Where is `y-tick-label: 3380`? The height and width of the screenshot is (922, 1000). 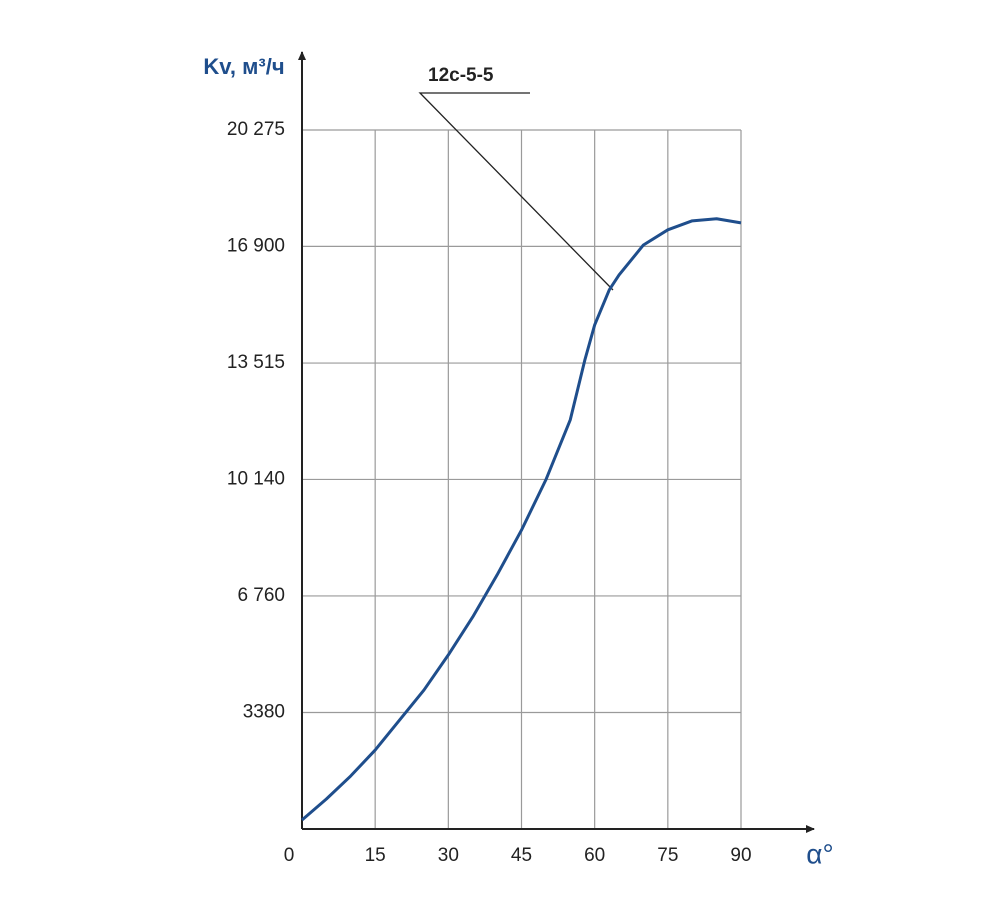
y-tick-label: 3380 is located at coordinates (264, 711).